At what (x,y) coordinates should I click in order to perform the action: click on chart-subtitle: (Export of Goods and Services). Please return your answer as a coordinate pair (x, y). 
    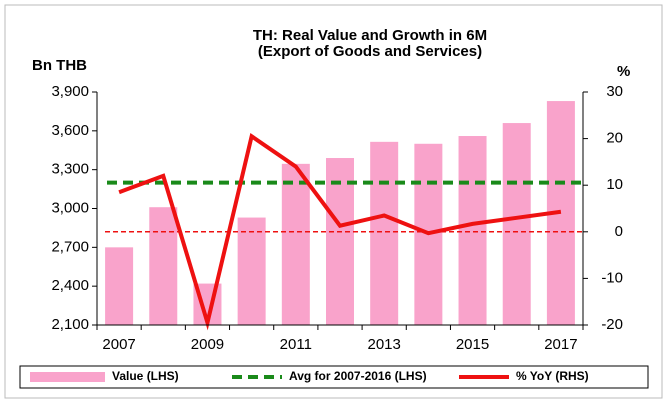
    Looking at the image, I should click on (370, 51).